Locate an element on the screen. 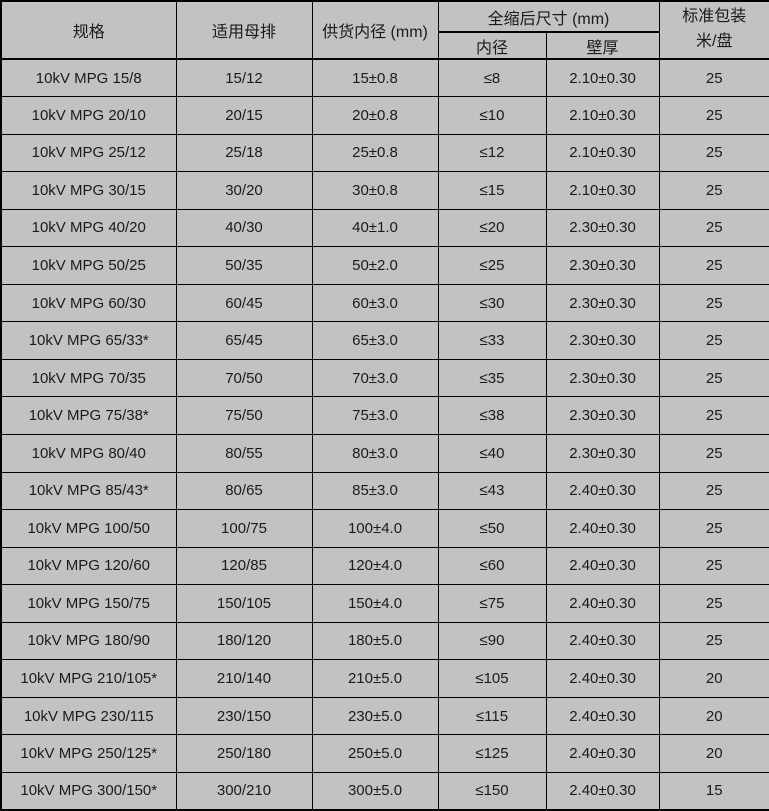 This screenshot has width=769, height=811. cell-spec: 10kV MPG 250/125* is located at coordinates (88, 753).